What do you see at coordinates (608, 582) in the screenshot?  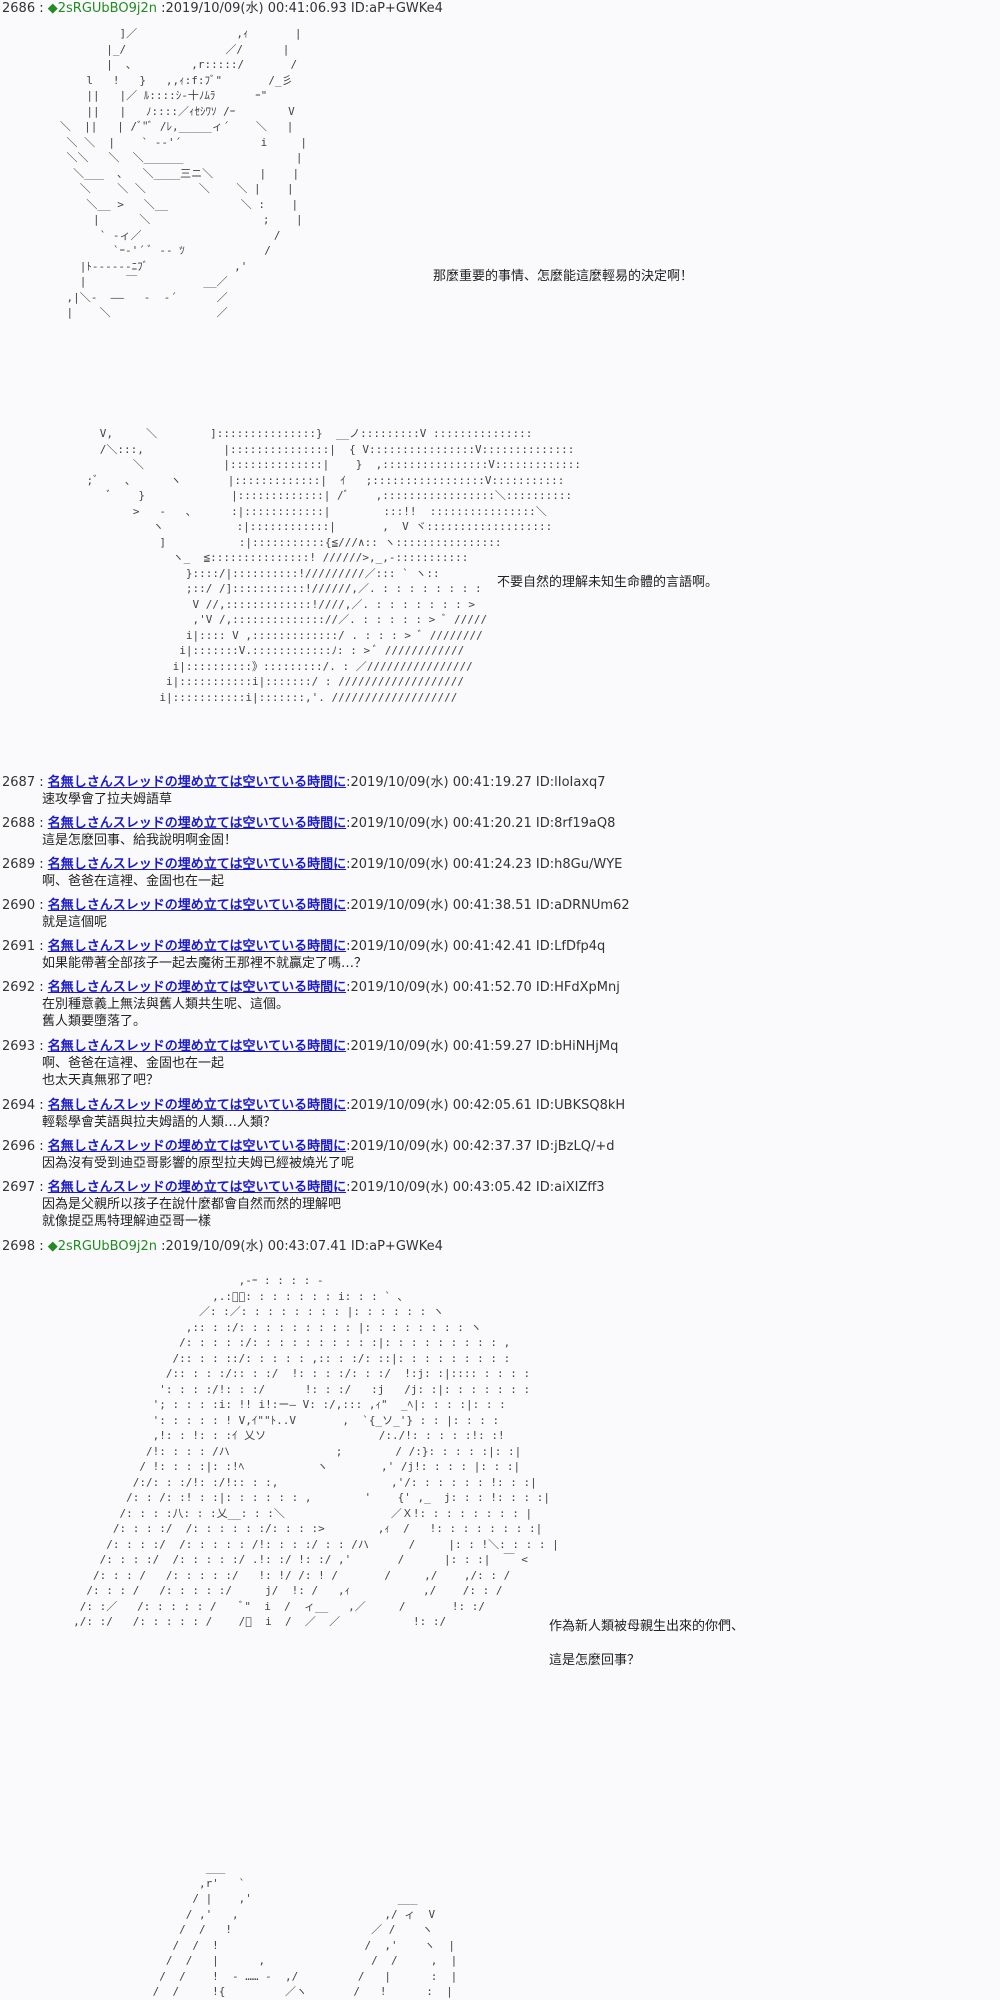 I see `dialogue-line: 不要自然的理解未知生命體的言語啊。` at bounding box center [608, 582].